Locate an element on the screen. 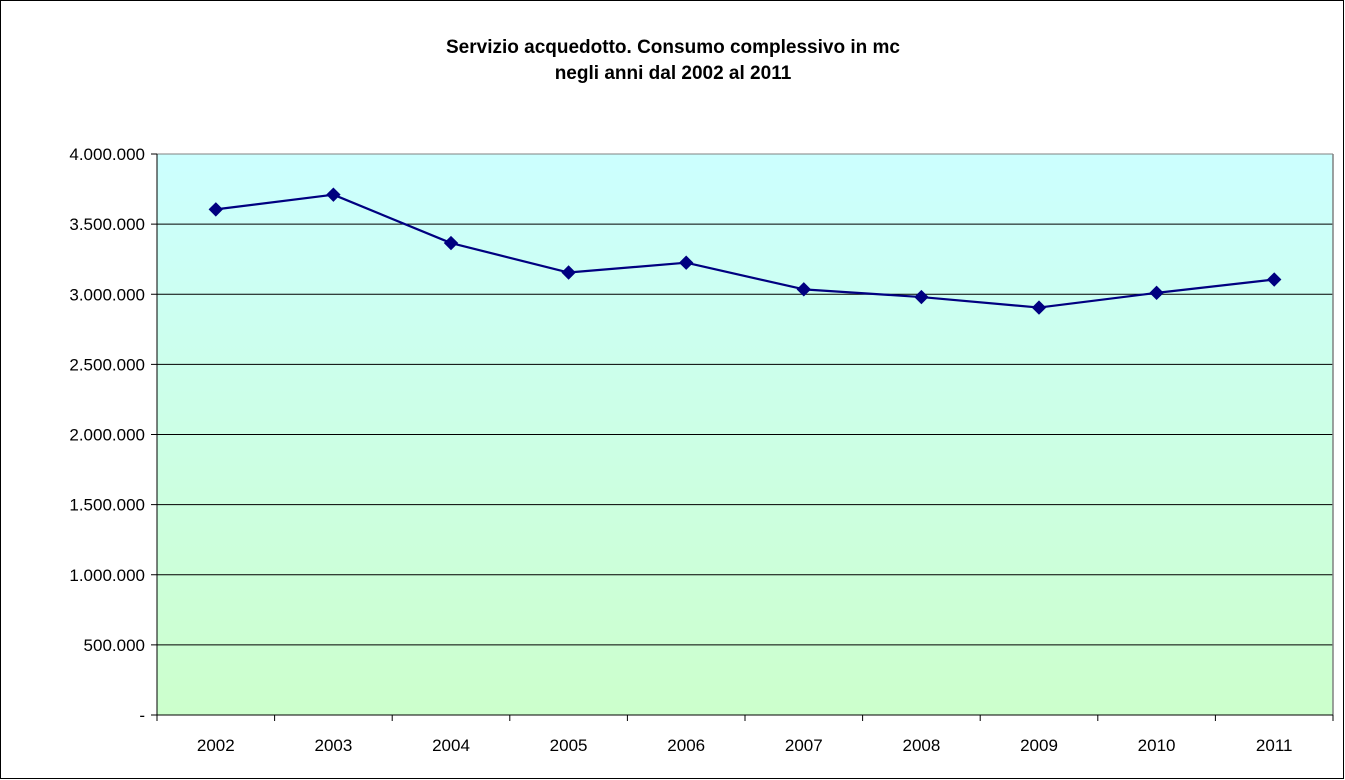 The image size is (1345, 780). x-tick-label: 2005 is located at coordinates (569, 745).